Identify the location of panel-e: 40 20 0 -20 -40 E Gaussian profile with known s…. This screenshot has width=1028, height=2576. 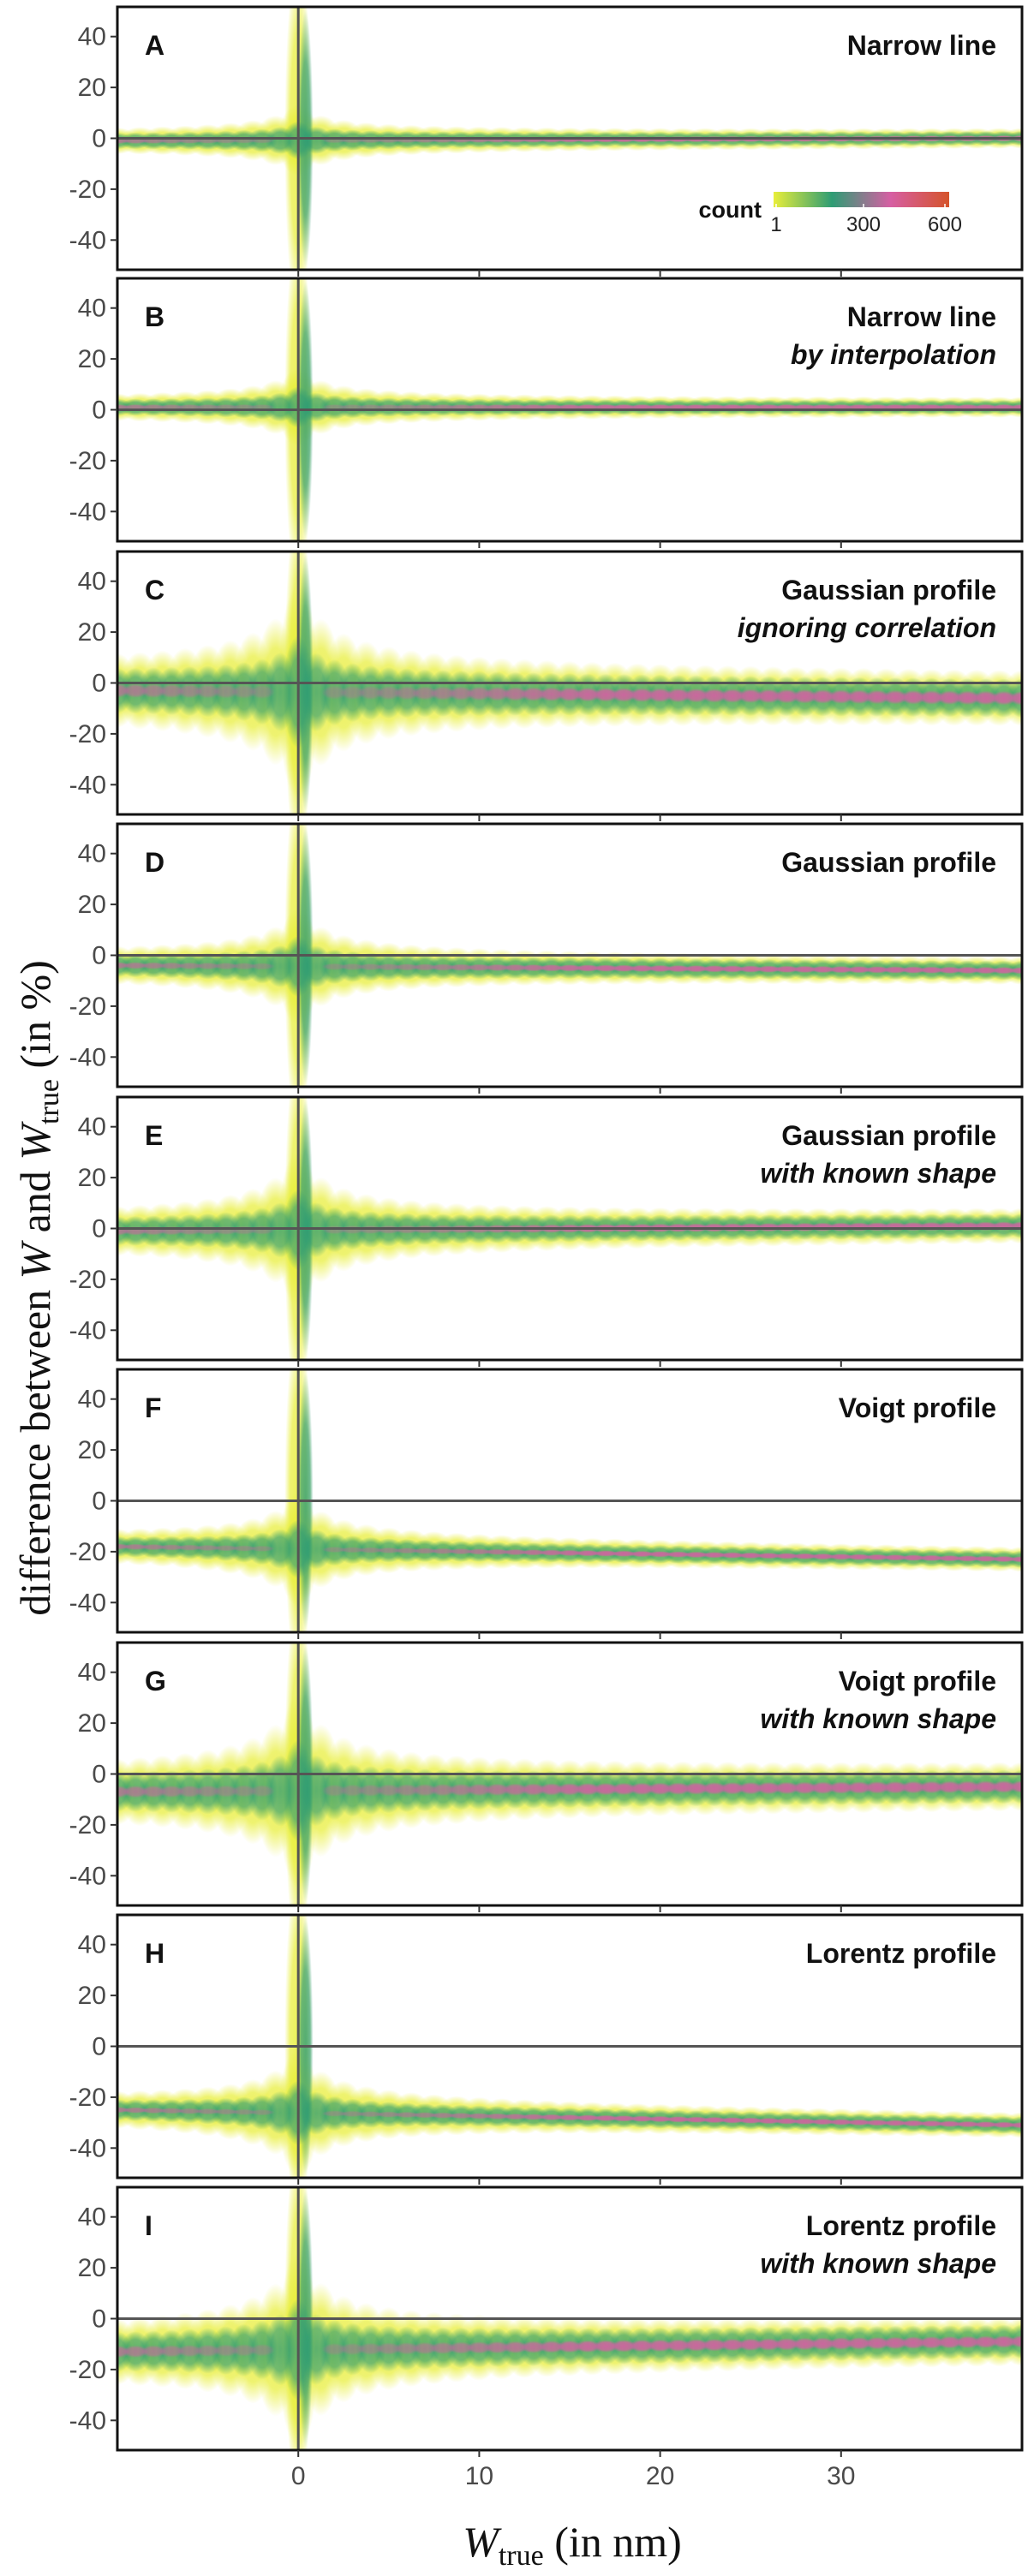
(547, 1231).